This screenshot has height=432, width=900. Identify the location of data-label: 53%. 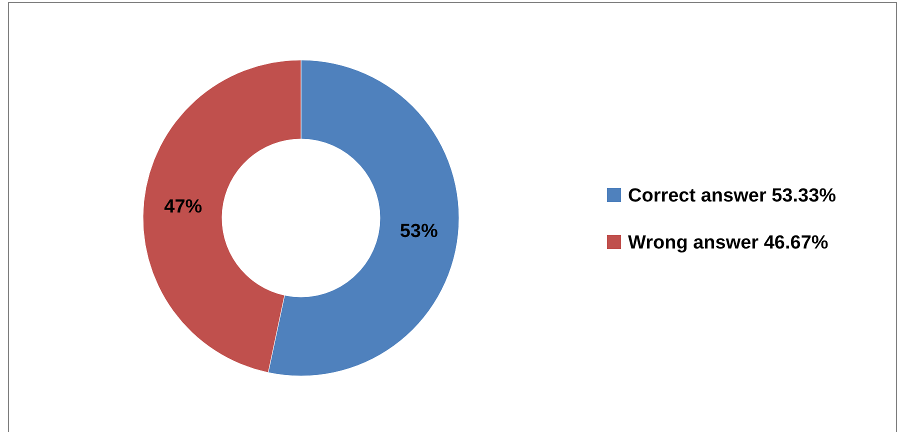
(419, 231).